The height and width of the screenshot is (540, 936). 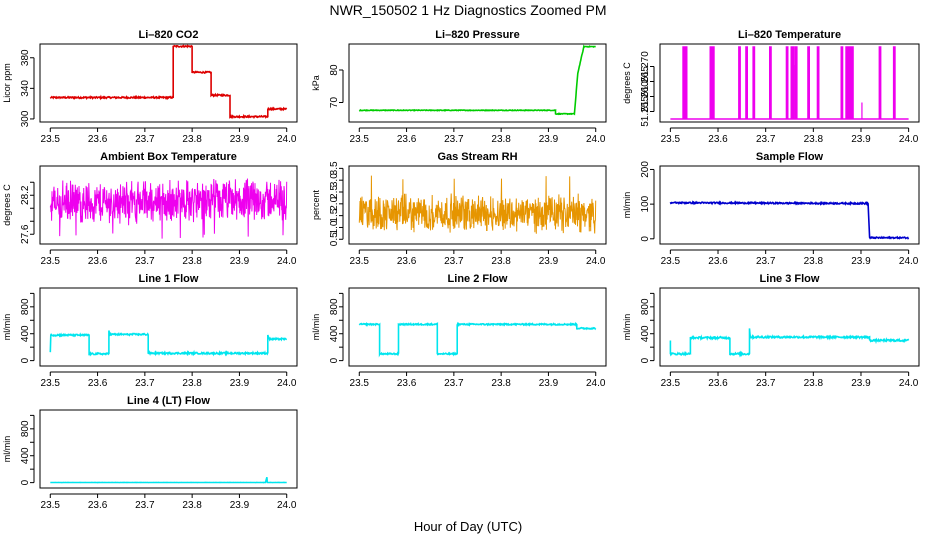 What do you see at coordinates (334, 227) in the screenshot?
I see `y-tick-label: 1.0` at bounding box center [334, 227].